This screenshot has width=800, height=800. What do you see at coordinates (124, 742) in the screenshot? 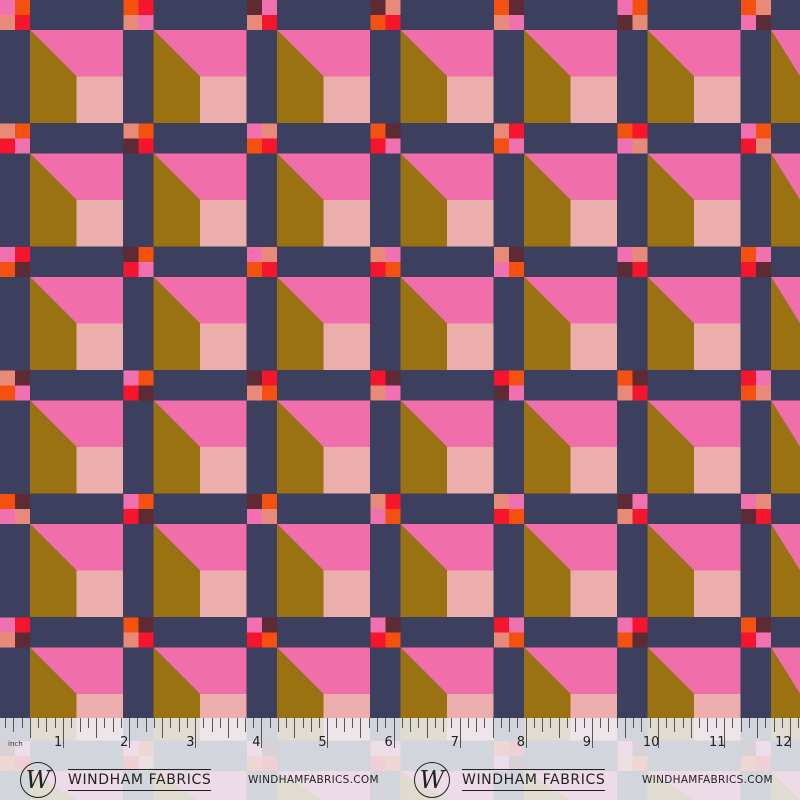
I see `ruler-number: 2` at bounding box center [124, 742].